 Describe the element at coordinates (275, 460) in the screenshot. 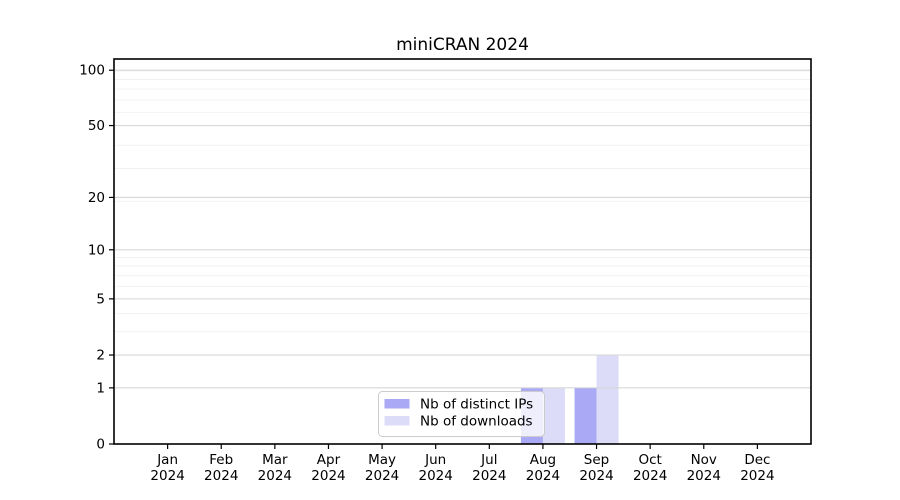

I see `x-tick-label-month: Mar` at that location.